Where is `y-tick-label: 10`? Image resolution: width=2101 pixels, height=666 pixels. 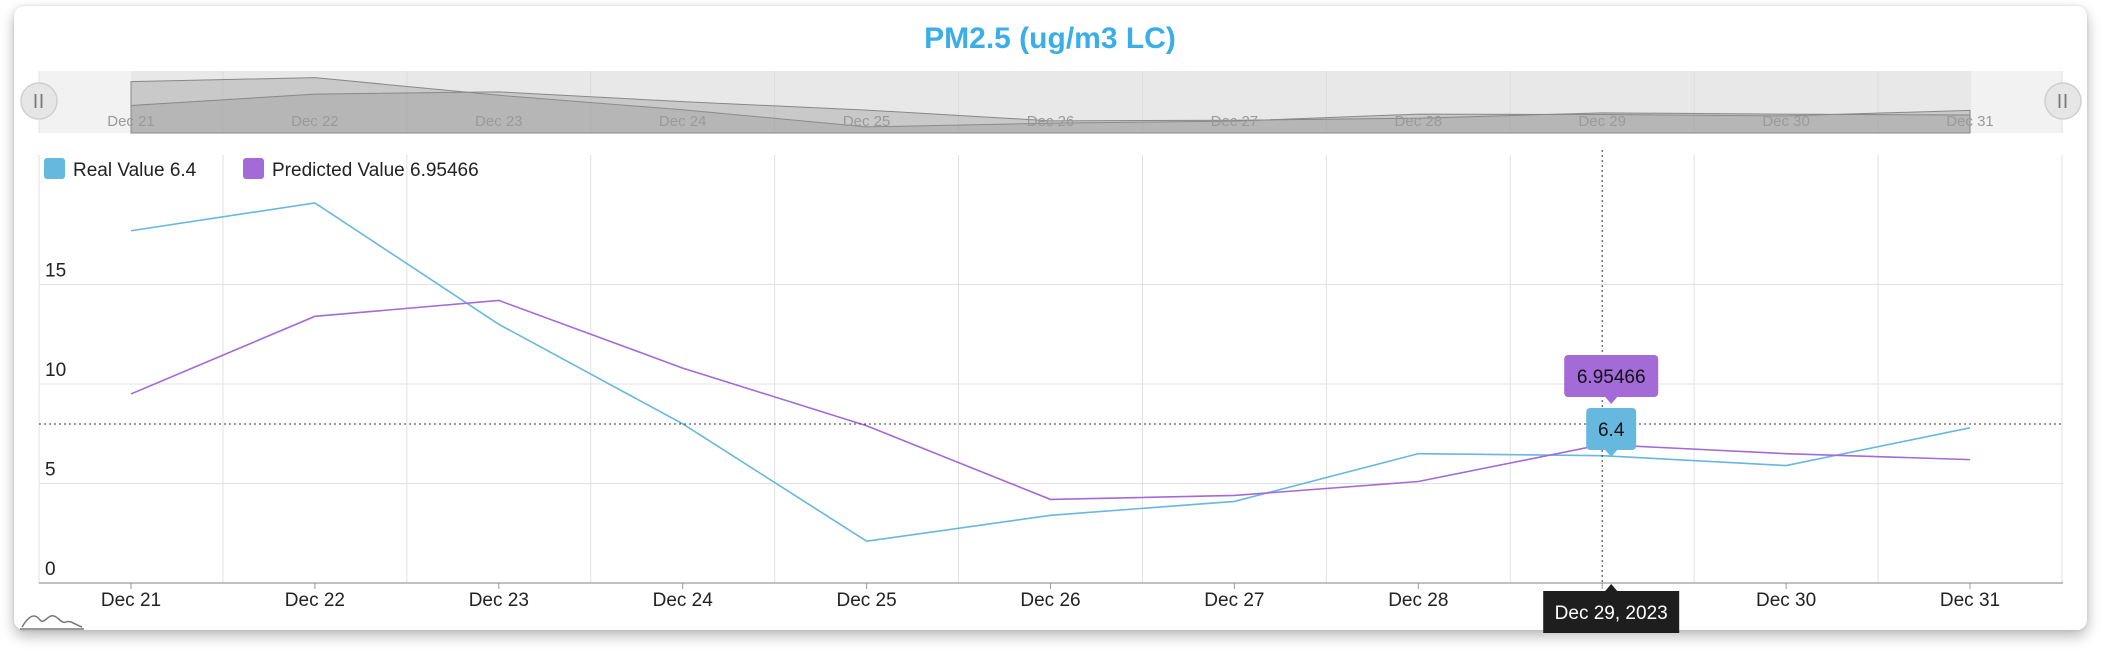 y-tick-label: 10 is located at coordinates (55, 370).